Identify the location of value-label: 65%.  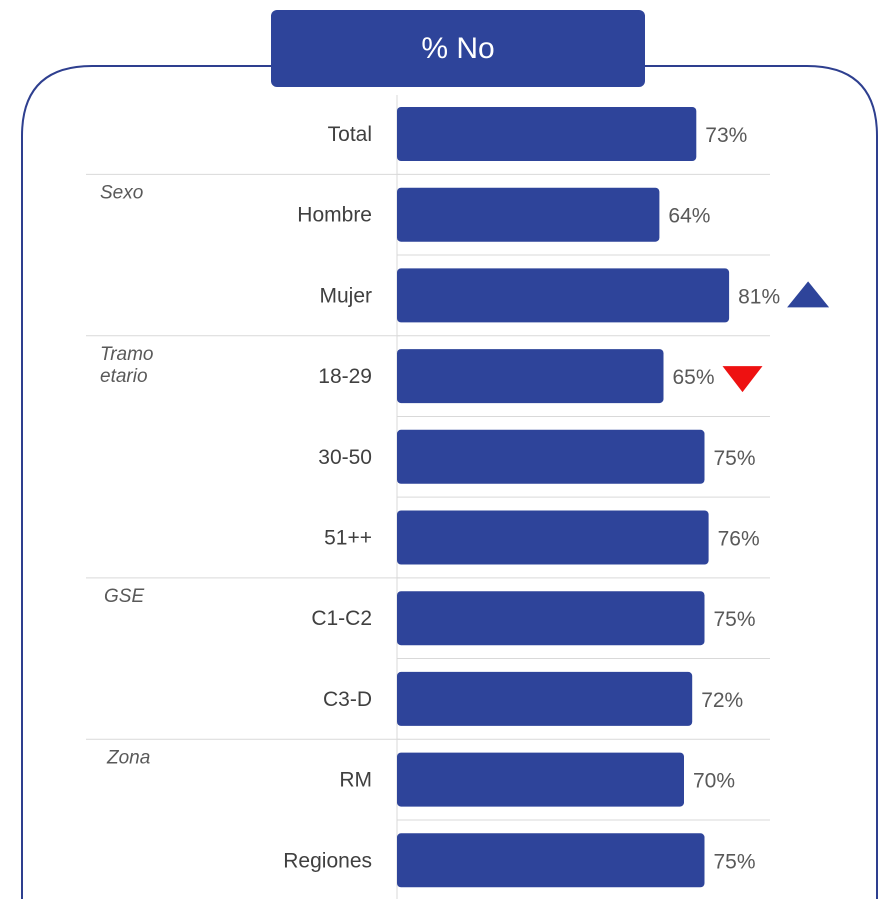
(694, 377).